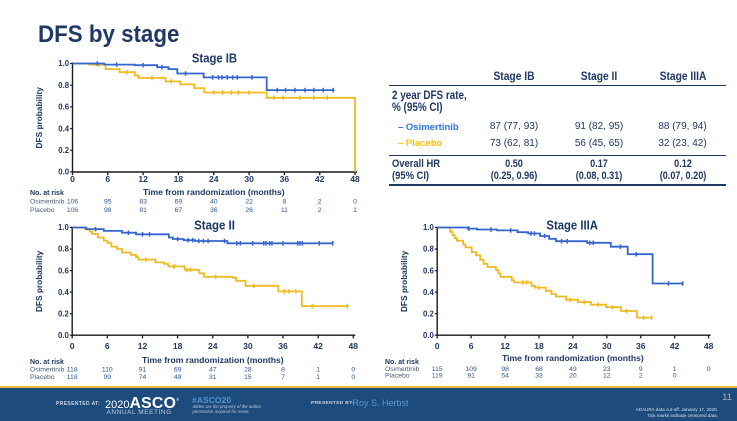 This screenshot has height=421, width=737. I want to click on svg-text: Stage II, so click(214, 224).